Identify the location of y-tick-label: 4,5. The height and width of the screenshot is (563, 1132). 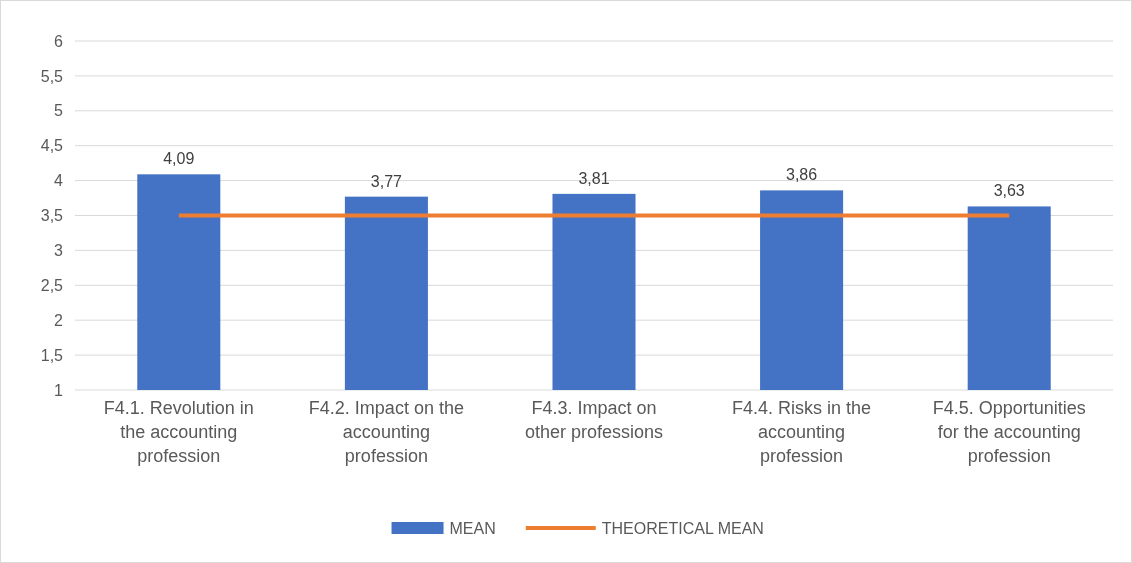
(52, 146).